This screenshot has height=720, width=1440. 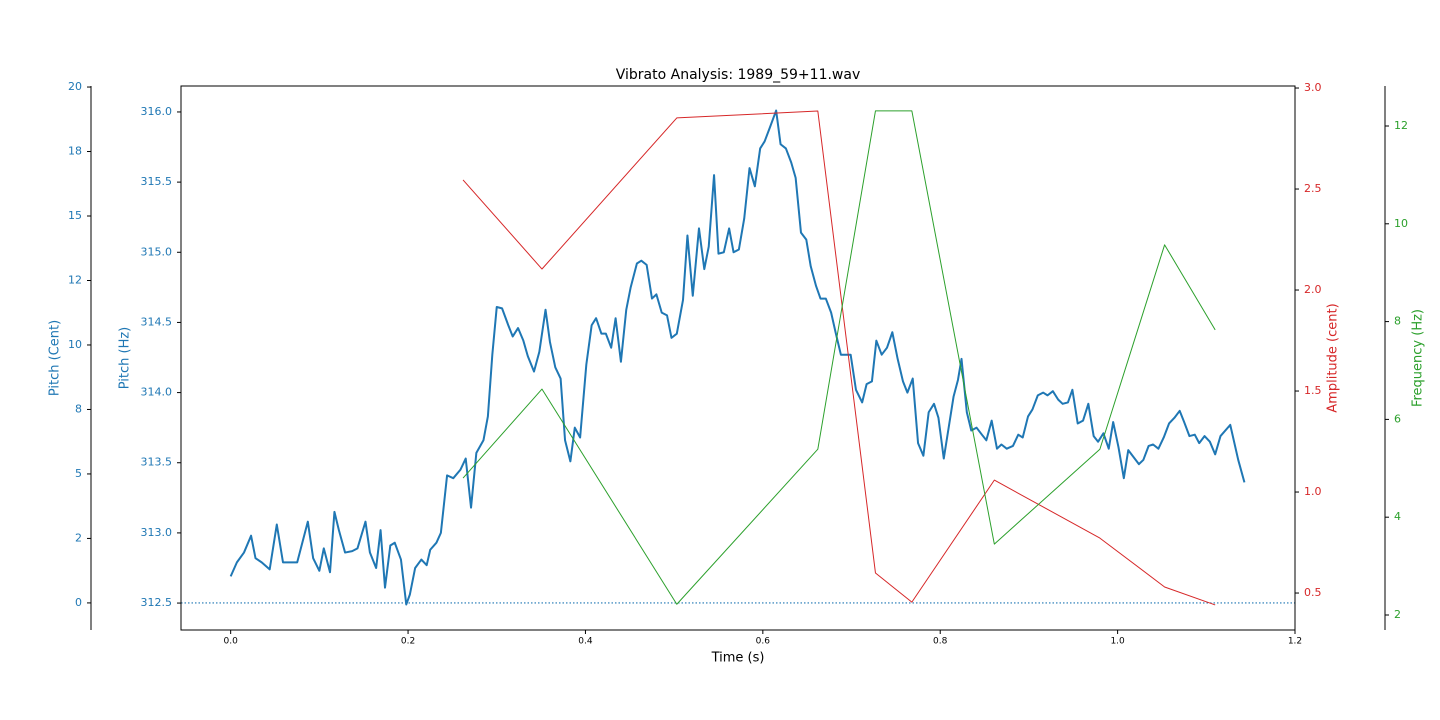 I want to click on y-tick-label: 20, so click(x=75, y=86).